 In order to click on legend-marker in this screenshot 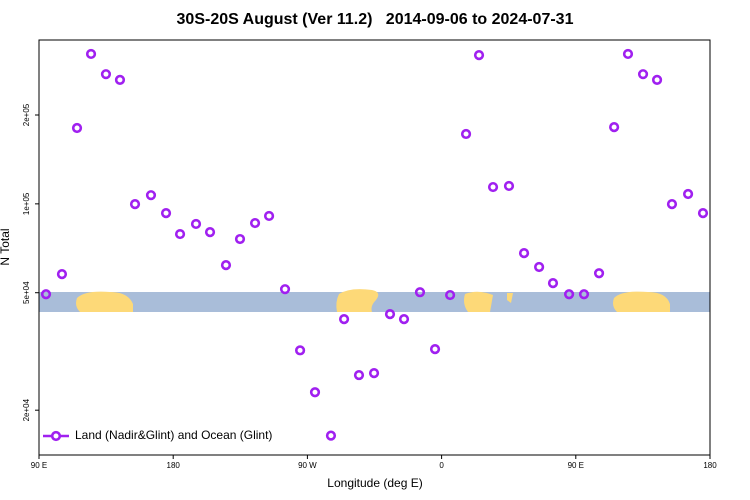, I will do `click(56, 436)`.